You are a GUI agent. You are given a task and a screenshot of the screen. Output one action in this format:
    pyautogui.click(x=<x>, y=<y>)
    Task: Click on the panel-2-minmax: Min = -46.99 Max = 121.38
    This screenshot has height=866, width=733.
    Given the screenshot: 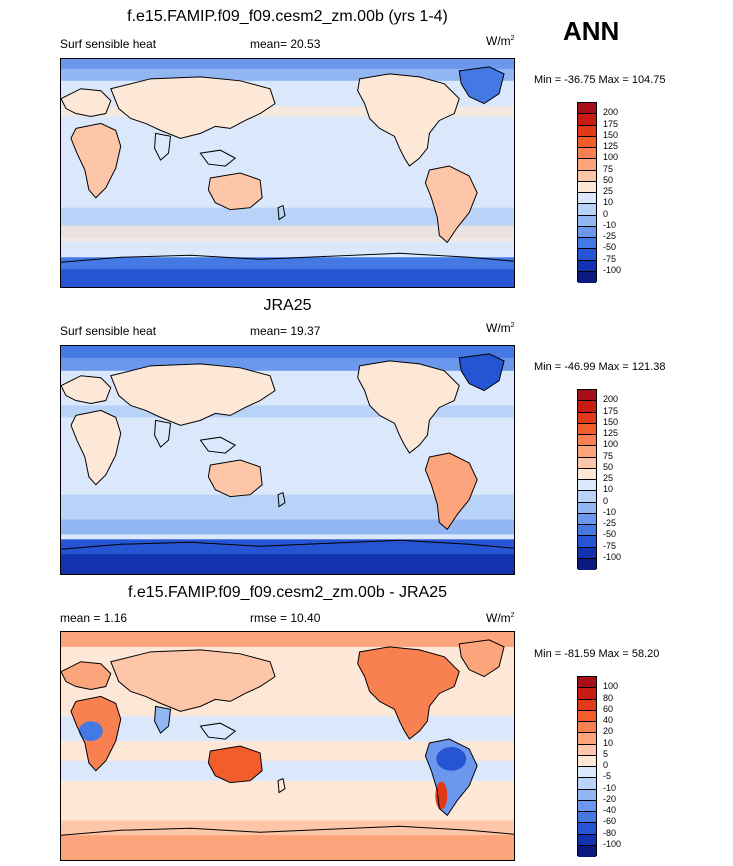 What is the action you would take?
    pyautogui.click(x=600, y=367)
    